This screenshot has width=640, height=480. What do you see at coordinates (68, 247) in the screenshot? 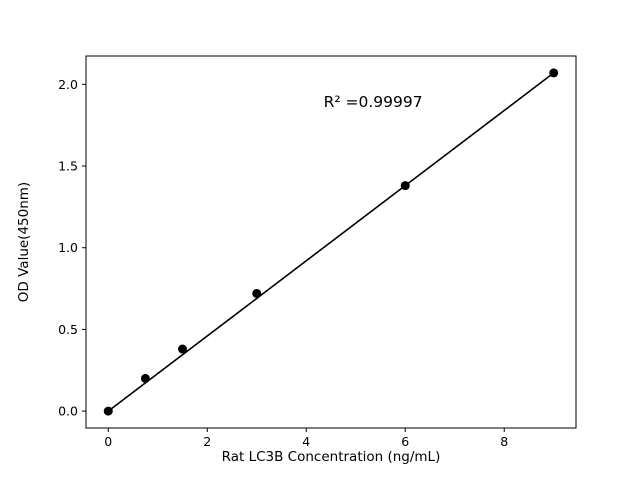
I see `y-tick-label: 1.0` at bounding box center [68, 247].